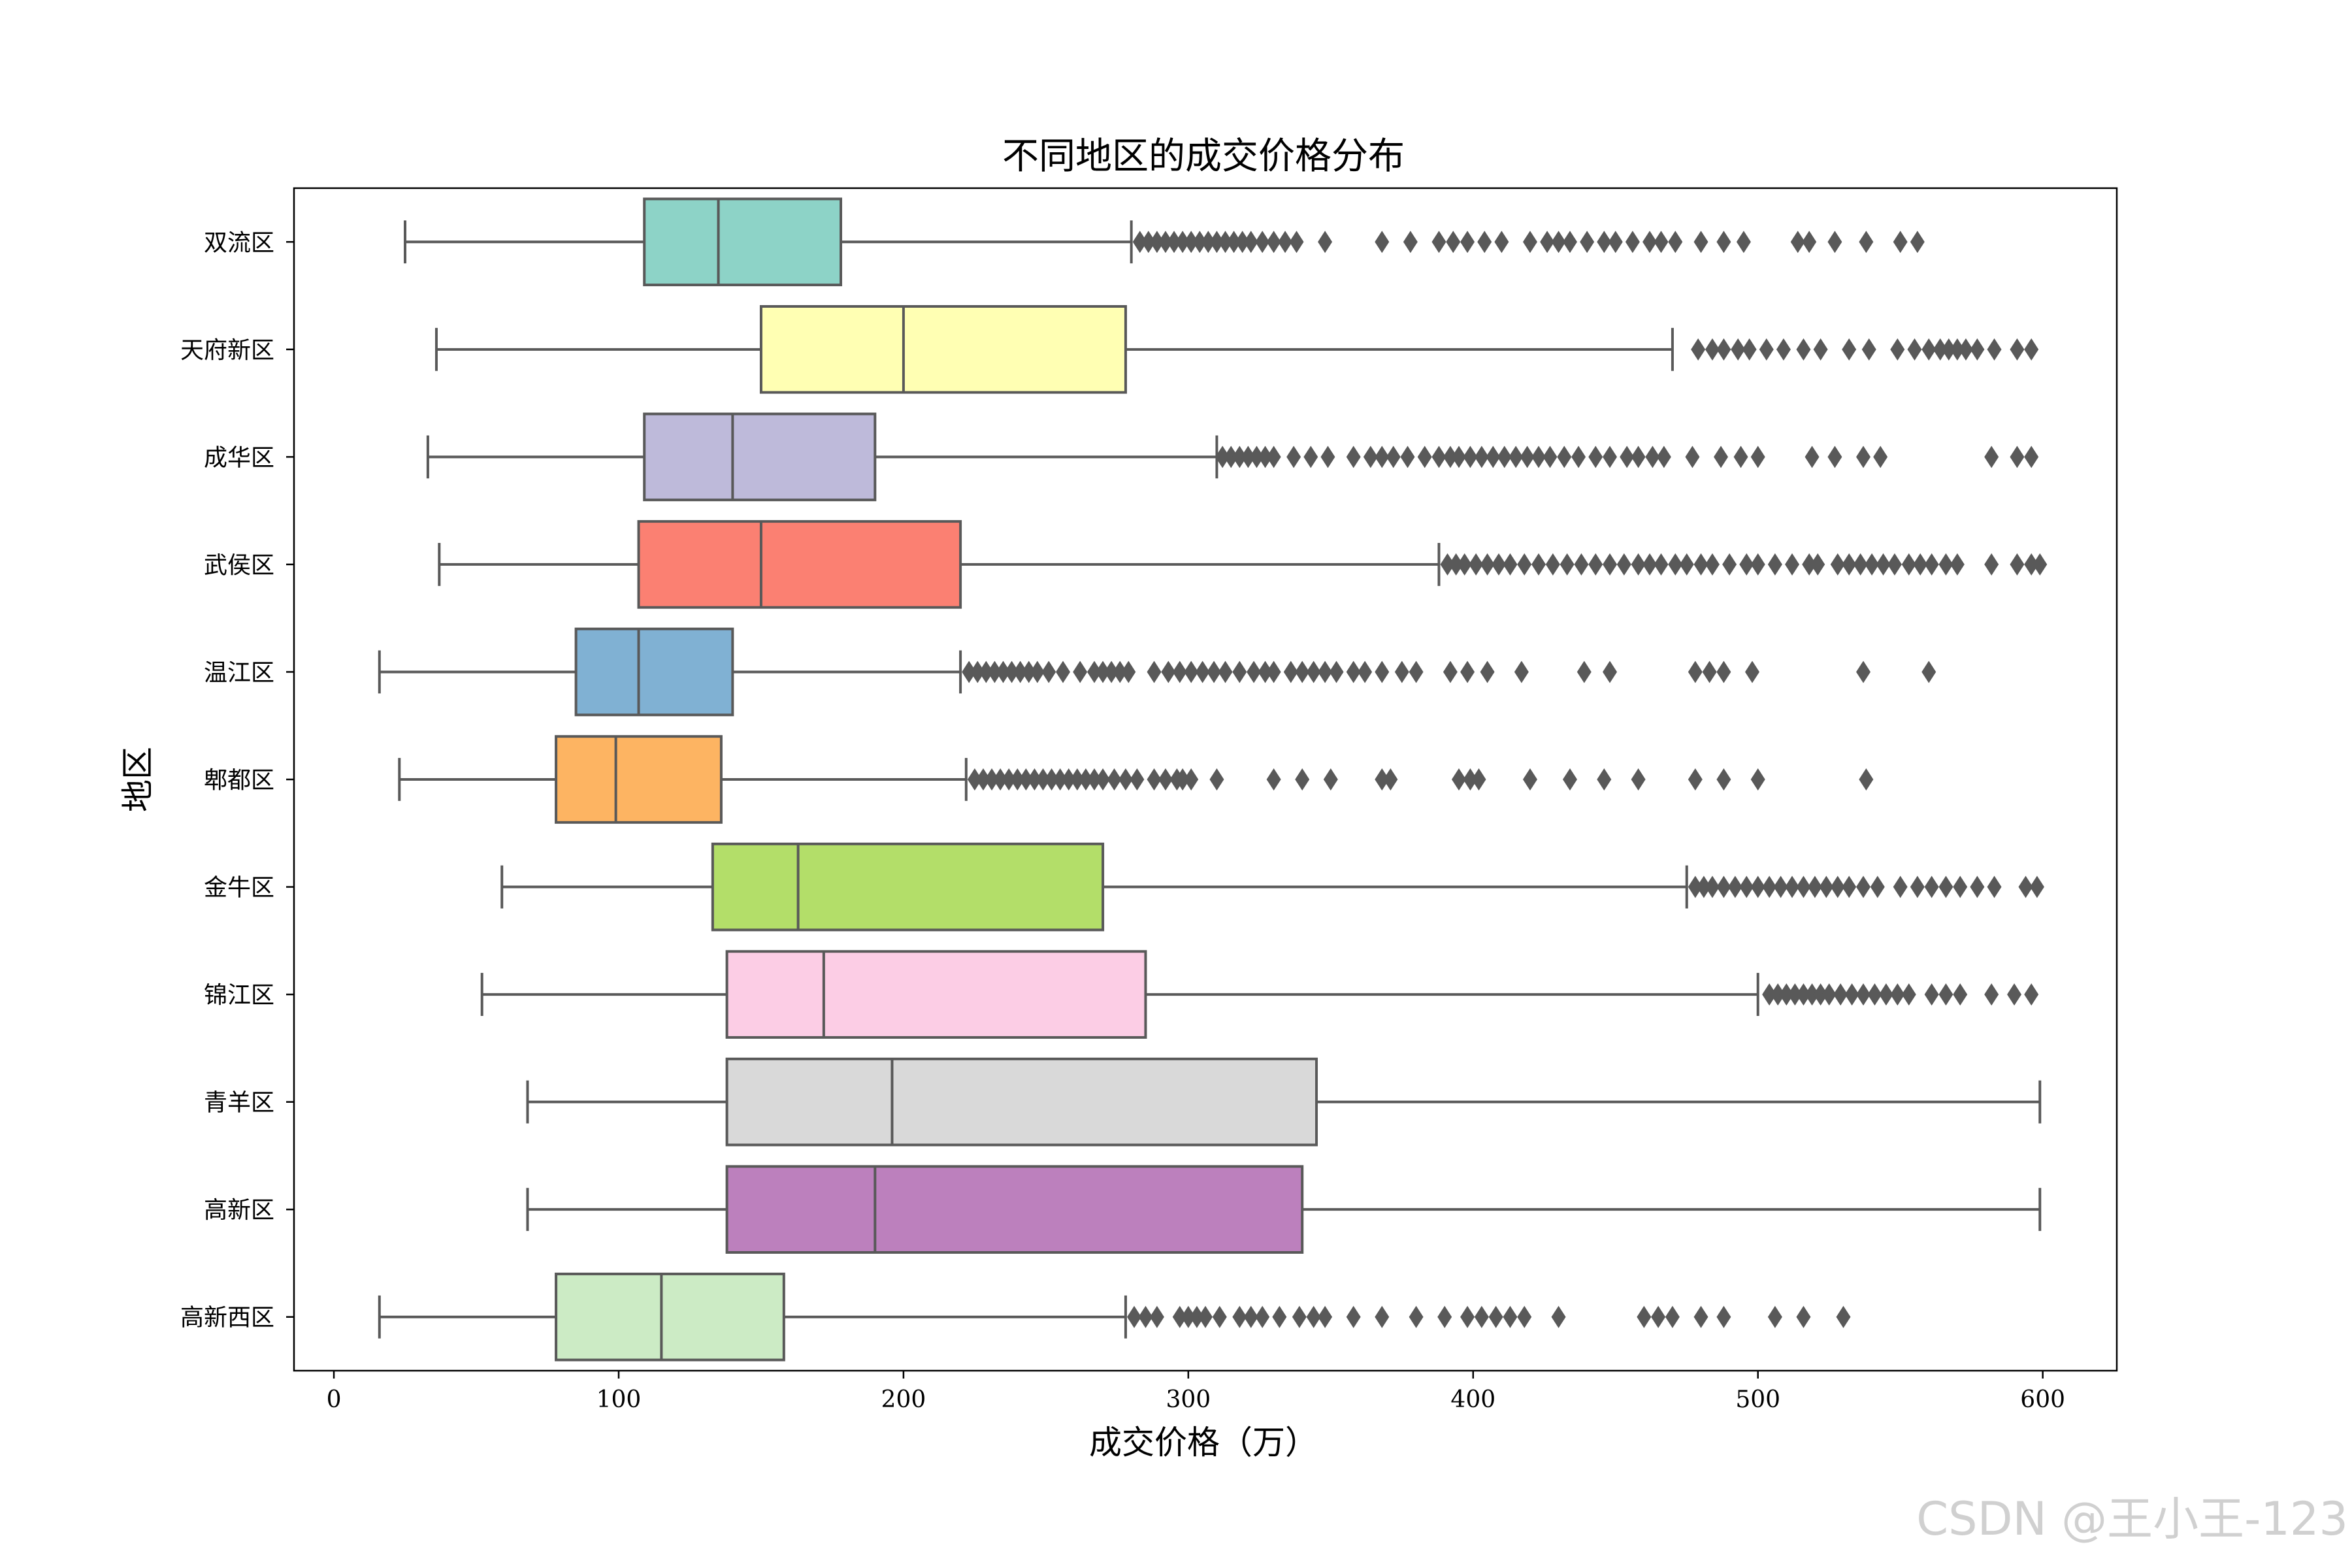  I want to click on y-tick-label: 成华区, so click(239, 457).